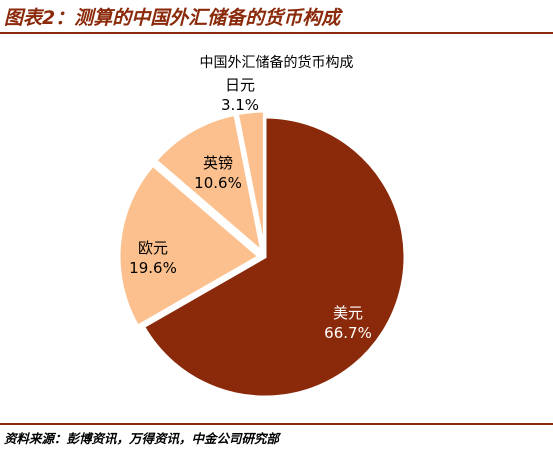 The height and width of the screenshot is (451, 553). I want to click on slice-name-label: 英镑, so click(218, 163).